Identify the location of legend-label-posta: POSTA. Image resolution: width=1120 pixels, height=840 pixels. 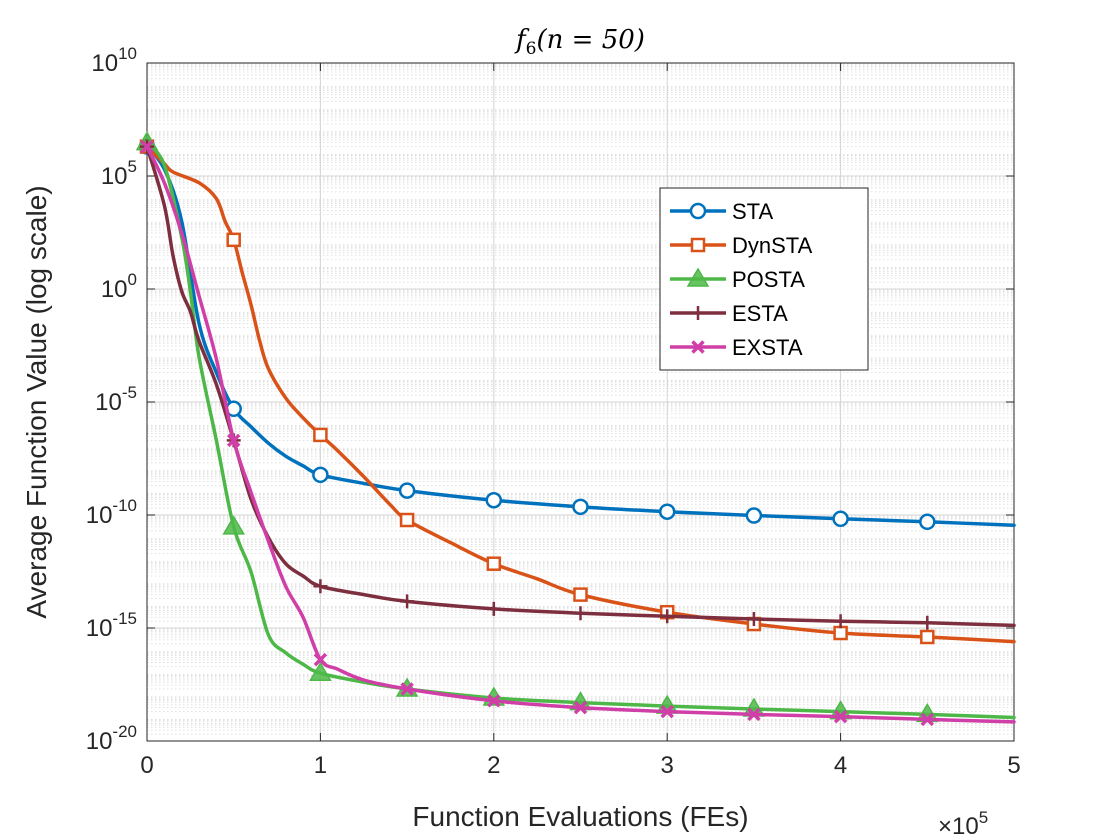
(768, 279).